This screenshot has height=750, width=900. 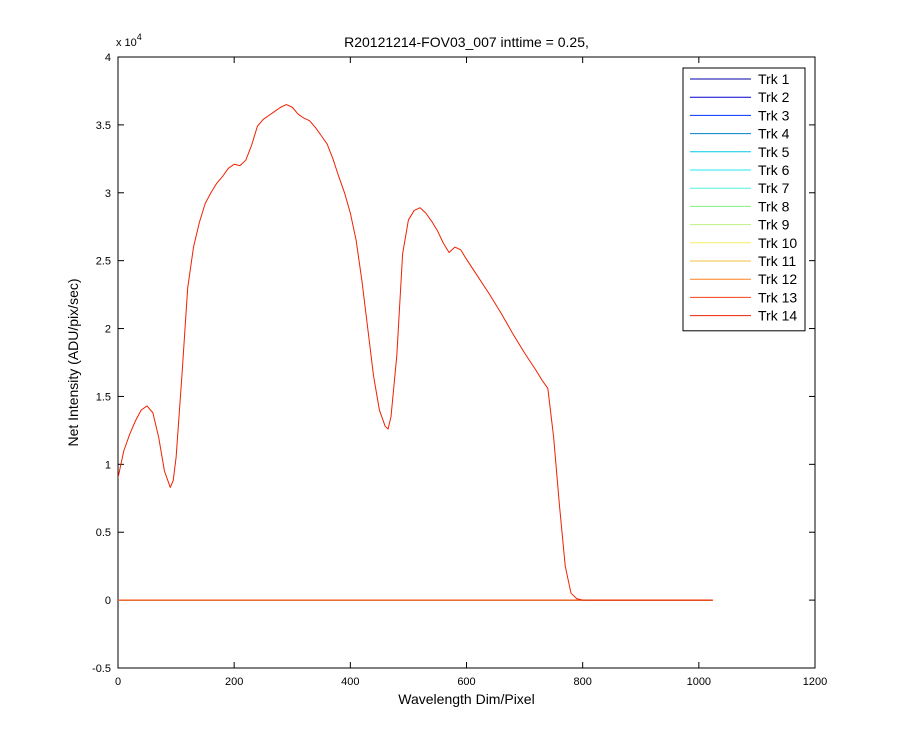 I want to click on y-tick-label: 2.5, so click(x=103, y=262).